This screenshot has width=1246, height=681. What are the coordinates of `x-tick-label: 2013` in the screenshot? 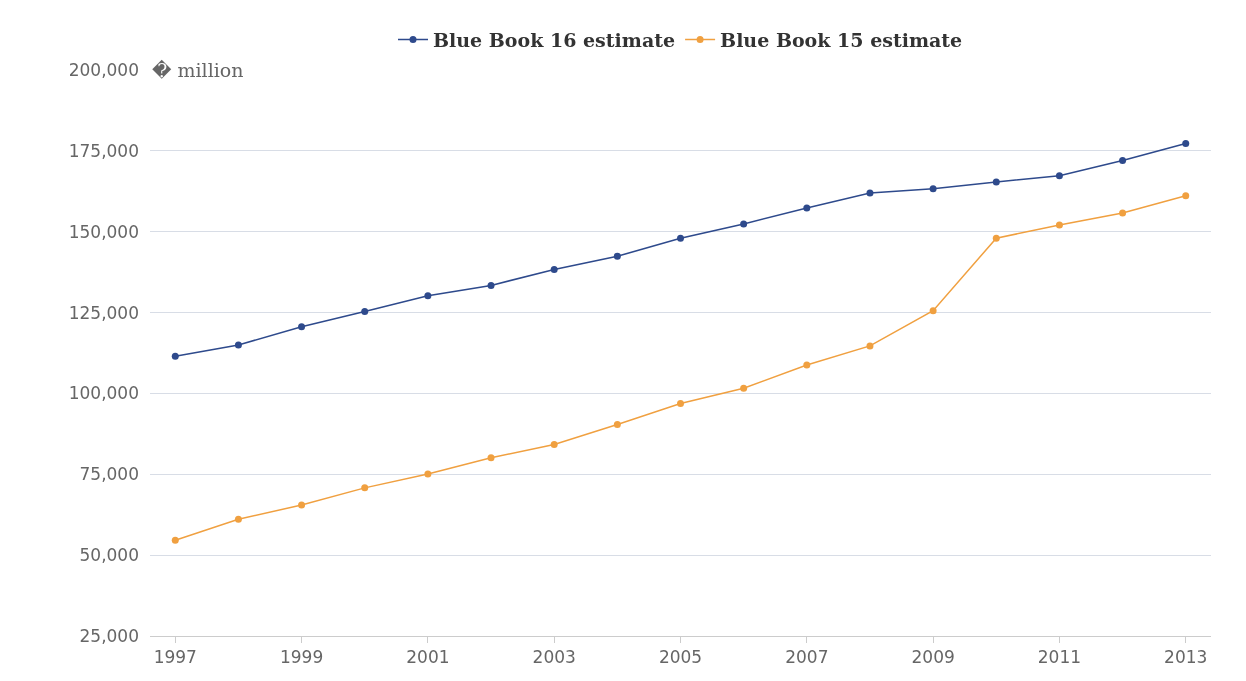 It's located at (1186, 657).